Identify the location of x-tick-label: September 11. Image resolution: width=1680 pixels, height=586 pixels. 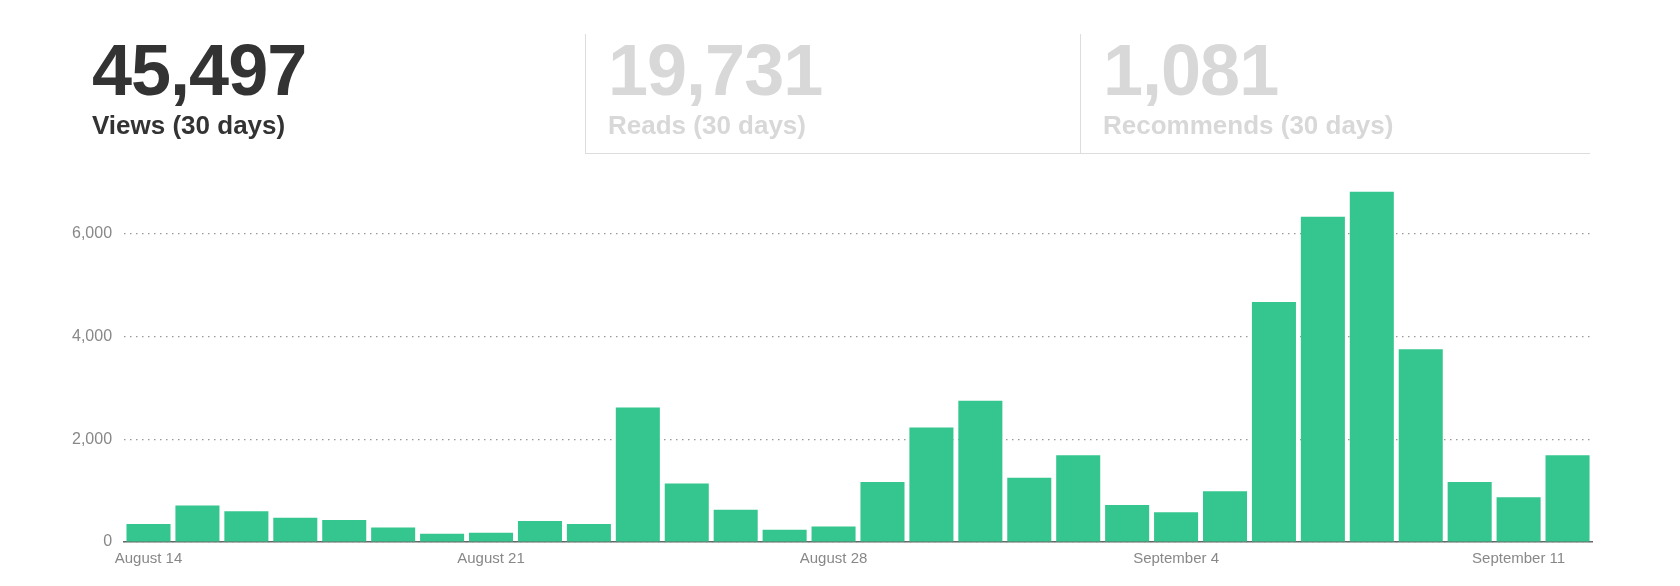
(1519, 558).